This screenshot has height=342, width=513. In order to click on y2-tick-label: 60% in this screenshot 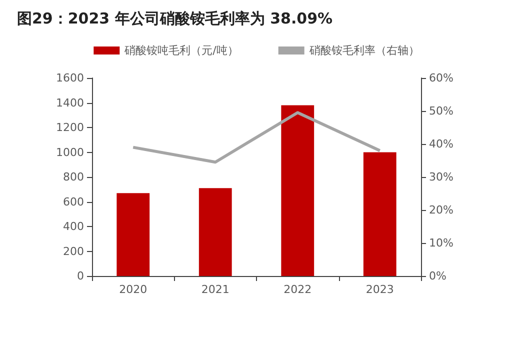, I will do `click(441, 78)`.